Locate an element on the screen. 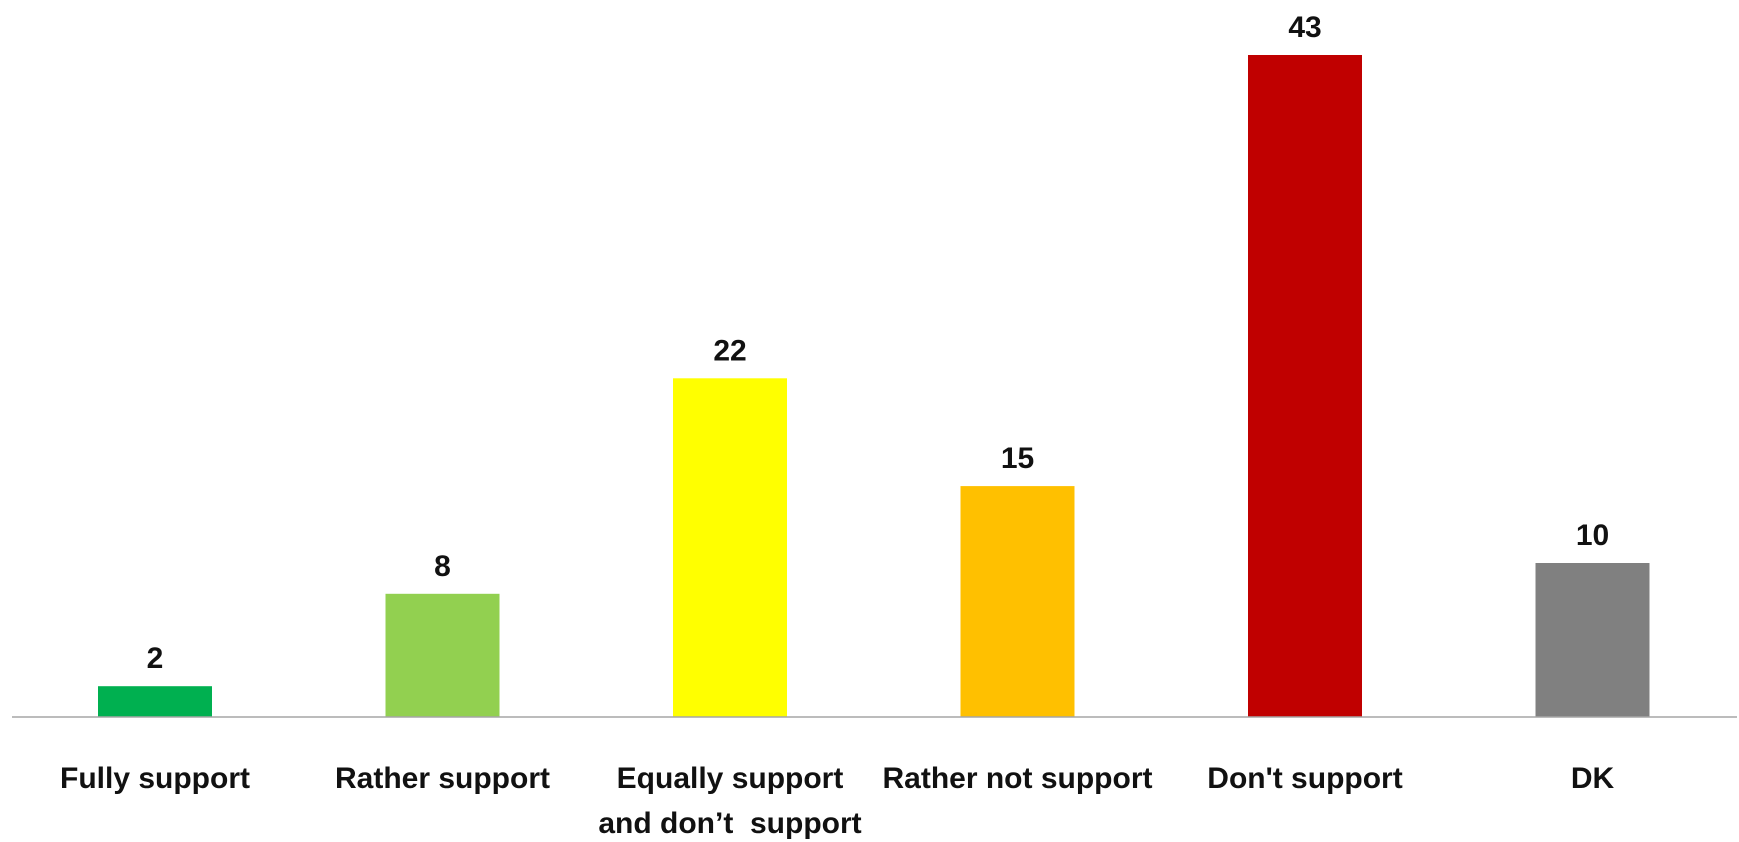  category-label-0-line-0: Fully support is located at coordinates (155, 778).